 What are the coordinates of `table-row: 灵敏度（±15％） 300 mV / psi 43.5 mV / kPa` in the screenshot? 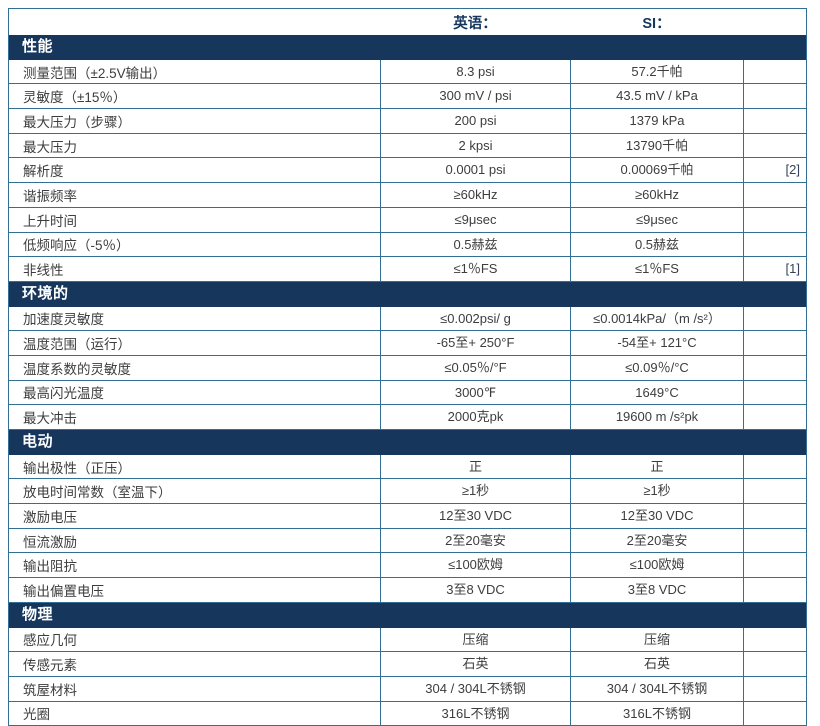 It's located at (407, 97).